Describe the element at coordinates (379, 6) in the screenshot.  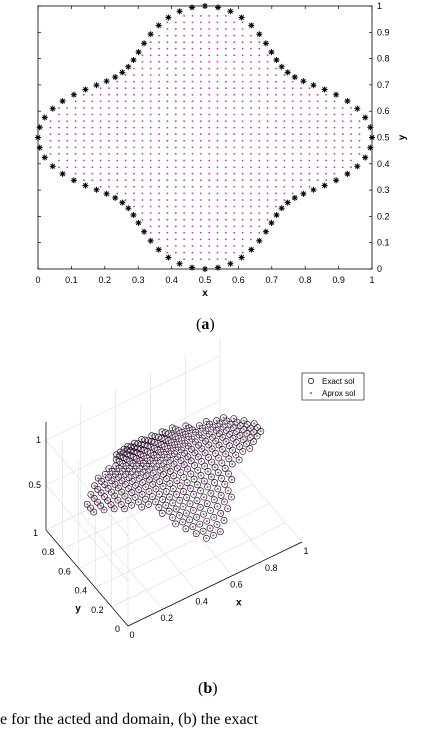
I see `y-tick-label-a: 1` at that location.